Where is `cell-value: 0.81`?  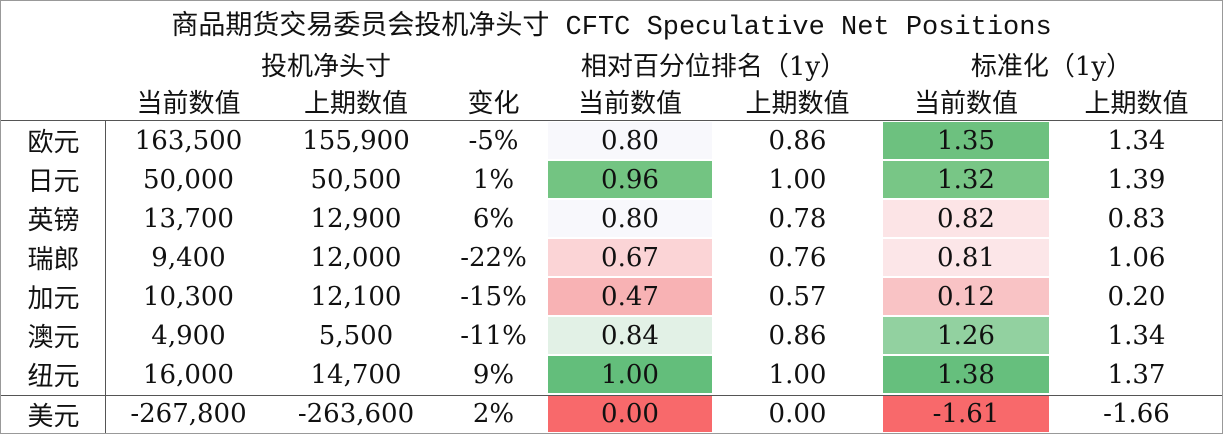 cell-value: 0.81 is located at coordinates (966, 257).